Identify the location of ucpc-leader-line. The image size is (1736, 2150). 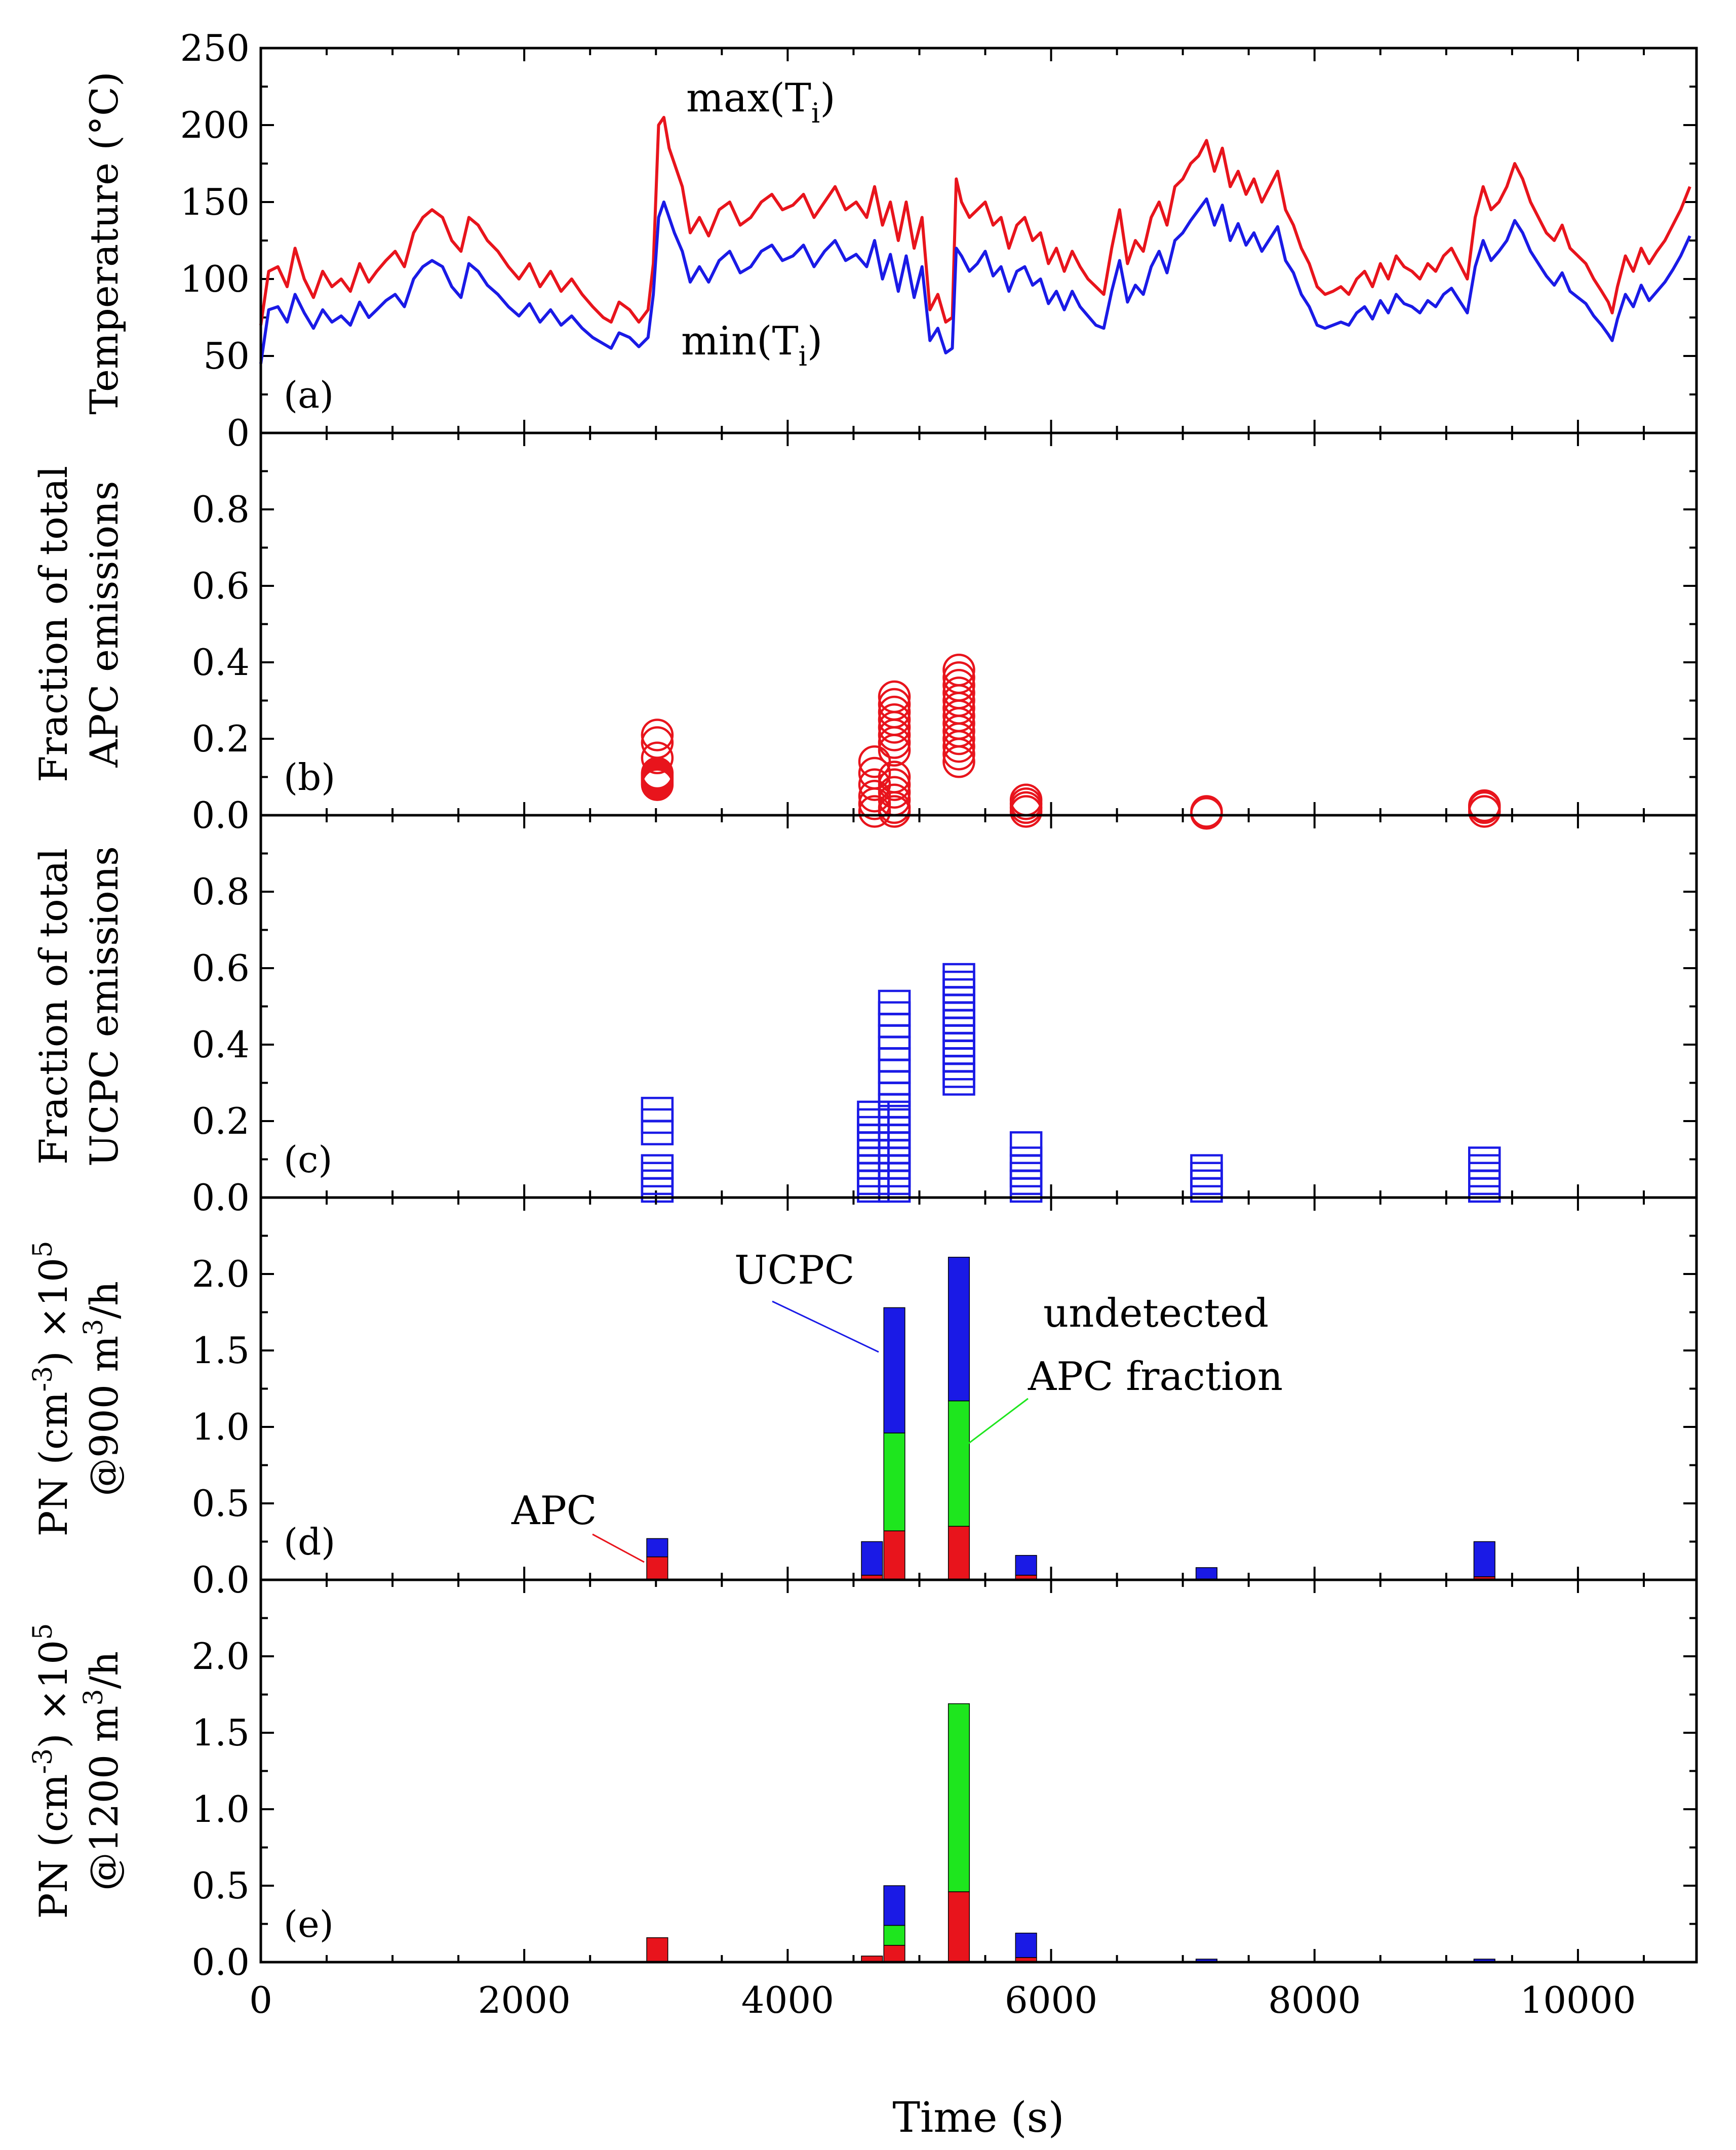
(825, 1326).